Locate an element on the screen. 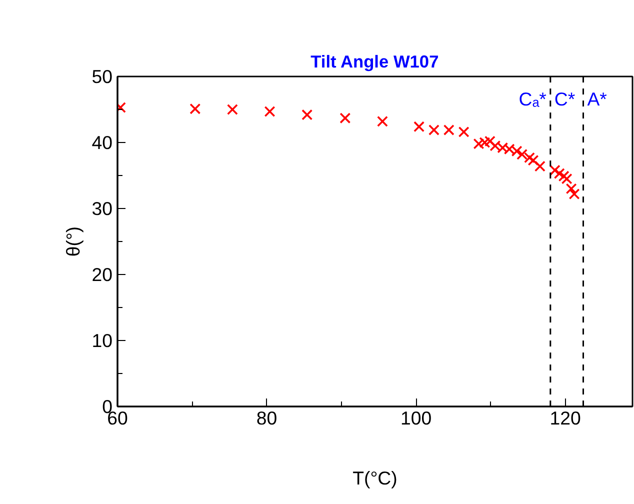  y-tick-label: 10 is located at coordinates (102, 340).